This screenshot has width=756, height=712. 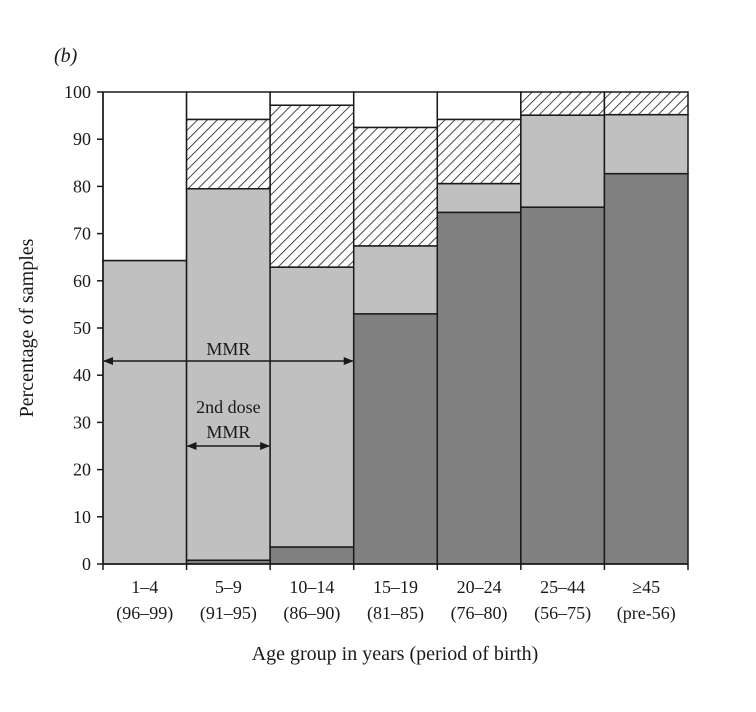 What do you see at coordinates (395, 613) in the screenshot?
I see `x-tick-sublabel: (81–85)` at bounding box center [395, 613].